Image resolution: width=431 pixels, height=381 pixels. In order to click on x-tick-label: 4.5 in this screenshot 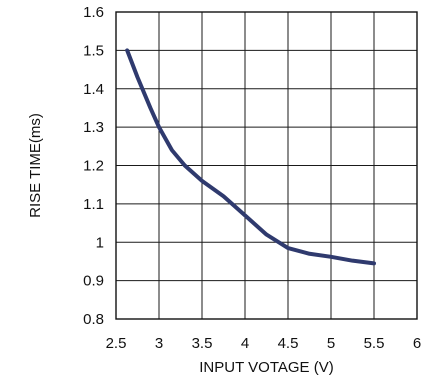, I will do `click(288, 343)`.